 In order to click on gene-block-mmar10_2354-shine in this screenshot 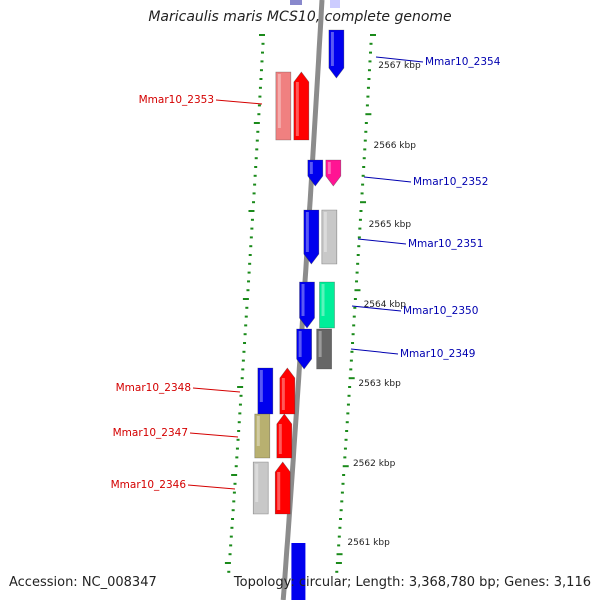, I will do `click(332, 49)`.